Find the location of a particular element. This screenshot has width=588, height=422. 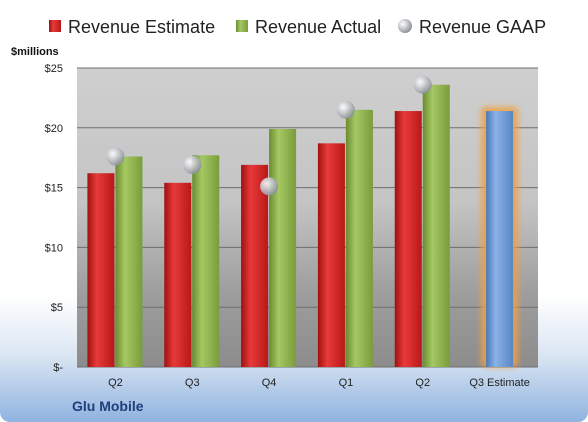

forecast-layer is located at coordinates (500, 237).